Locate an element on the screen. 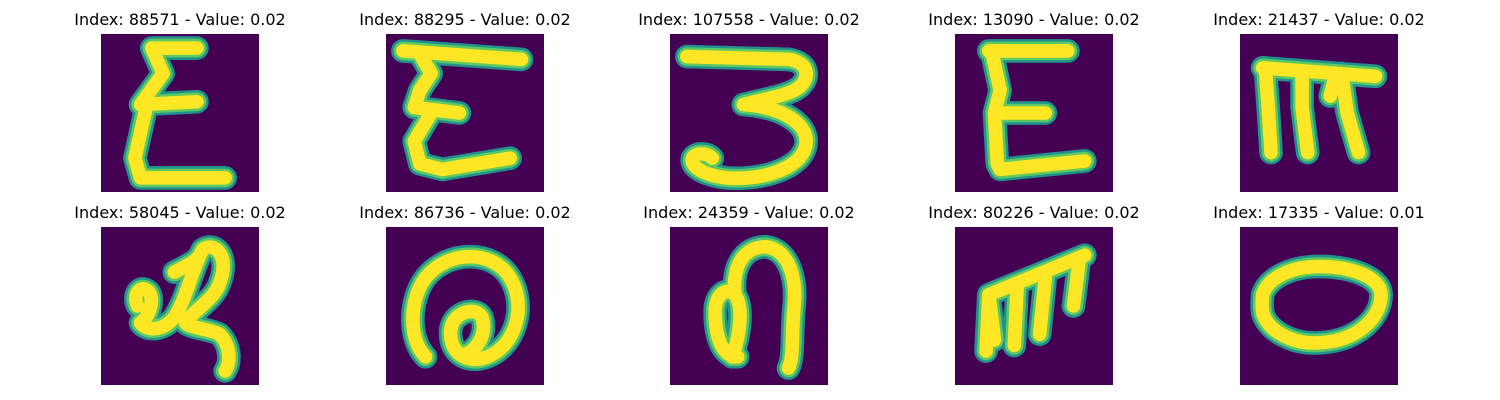  sample-cell: Index: 13090 - Value: 0.02 is located at coordinates (1034, 101).